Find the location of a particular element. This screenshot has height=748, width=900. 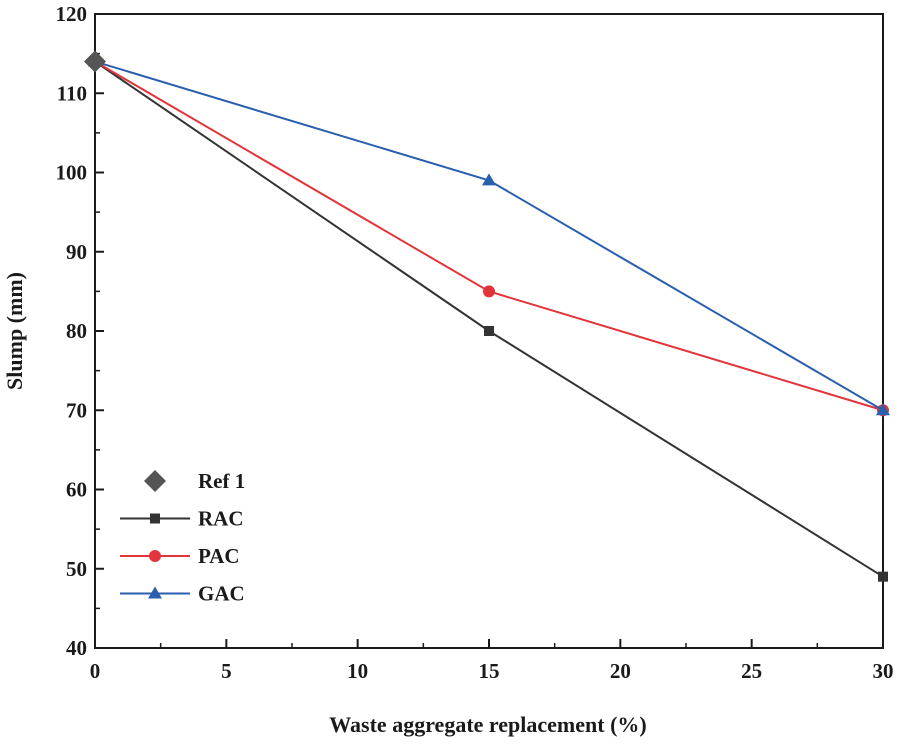

y-tick-label: 70 is located at coordinates (76, 410).